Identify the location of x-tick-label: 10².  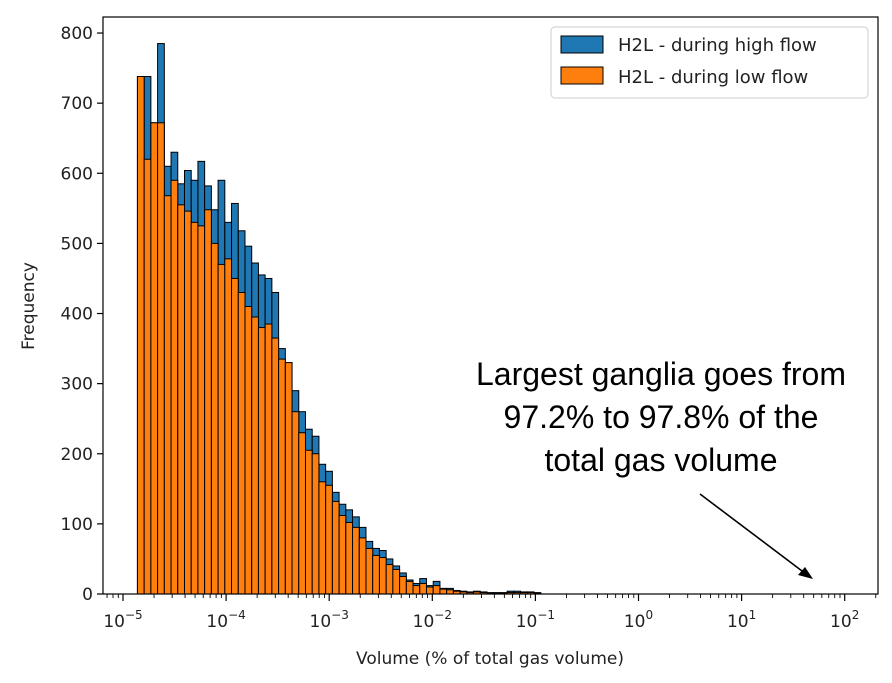
(844, 620).